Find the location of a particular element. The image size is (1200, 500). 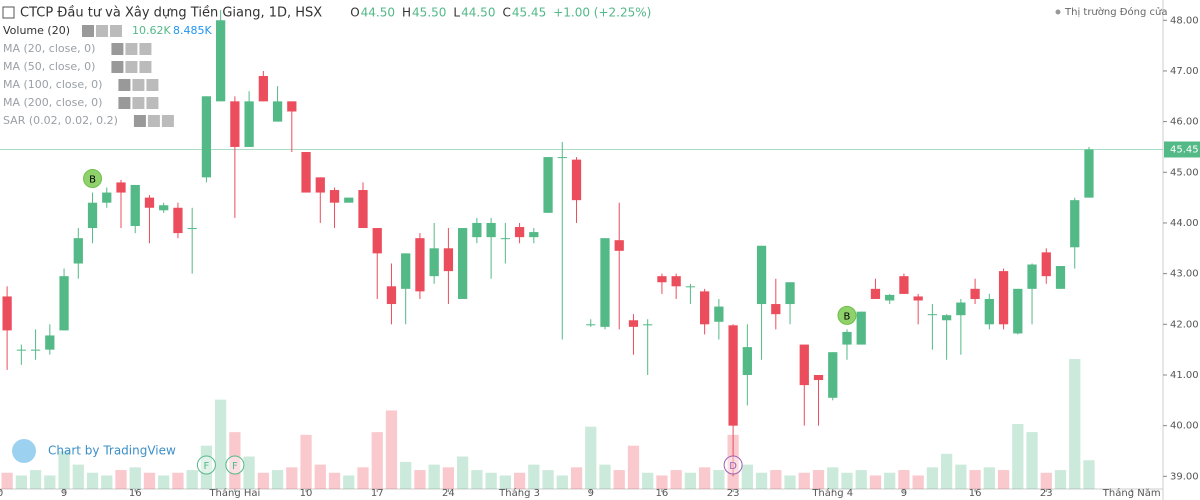

y-tick-label: 41.00 is located at coordinates (1184, 375).